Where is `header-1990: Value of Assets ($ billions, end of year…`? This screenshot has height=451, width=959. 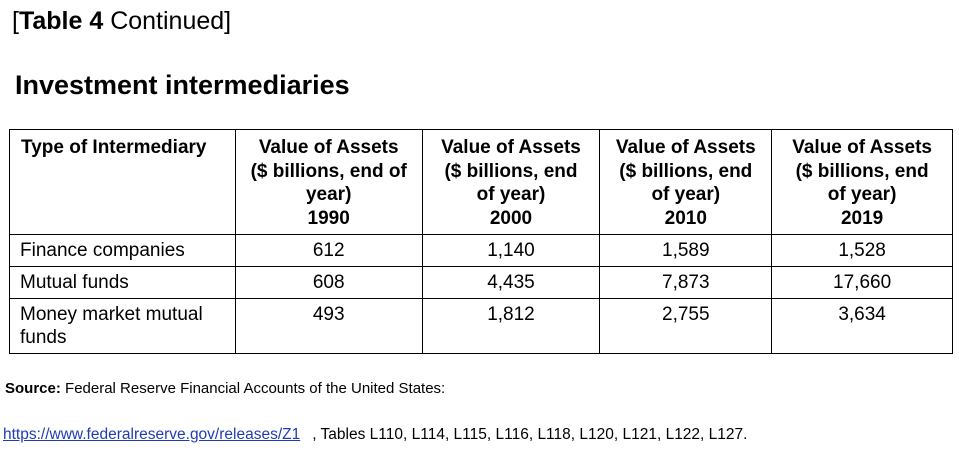 header-1990: Value of Assets ($ billions, end of year… is located at coordinates (328, 182).